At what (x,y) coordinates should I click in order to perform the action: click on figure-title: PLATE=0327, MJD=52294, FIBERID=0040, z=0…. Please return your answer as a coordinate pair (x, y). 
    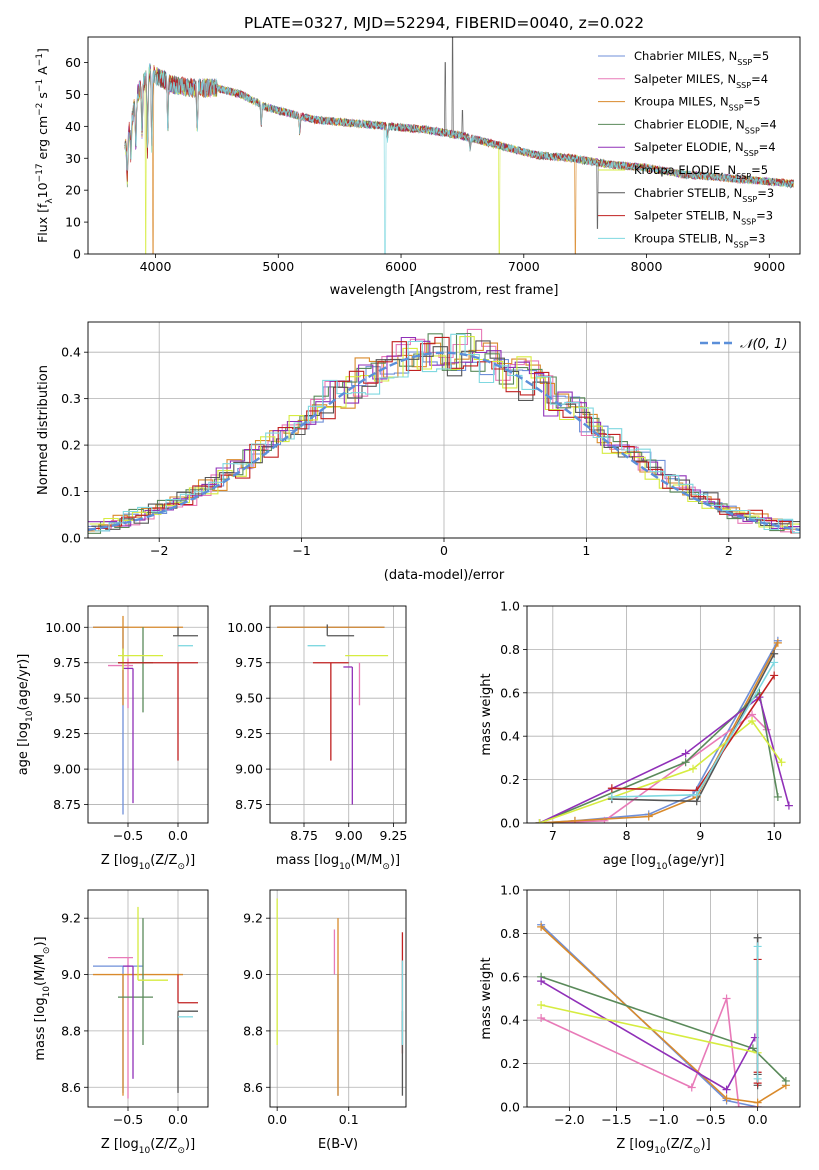
    Looking at the image, I should click on (444, 23).